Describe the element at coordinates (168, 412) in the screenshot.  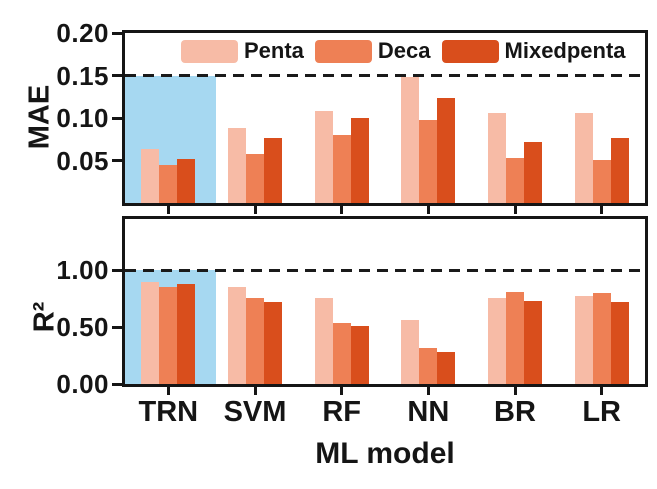
I see `x-tick-label-trn: TRN` at that location.